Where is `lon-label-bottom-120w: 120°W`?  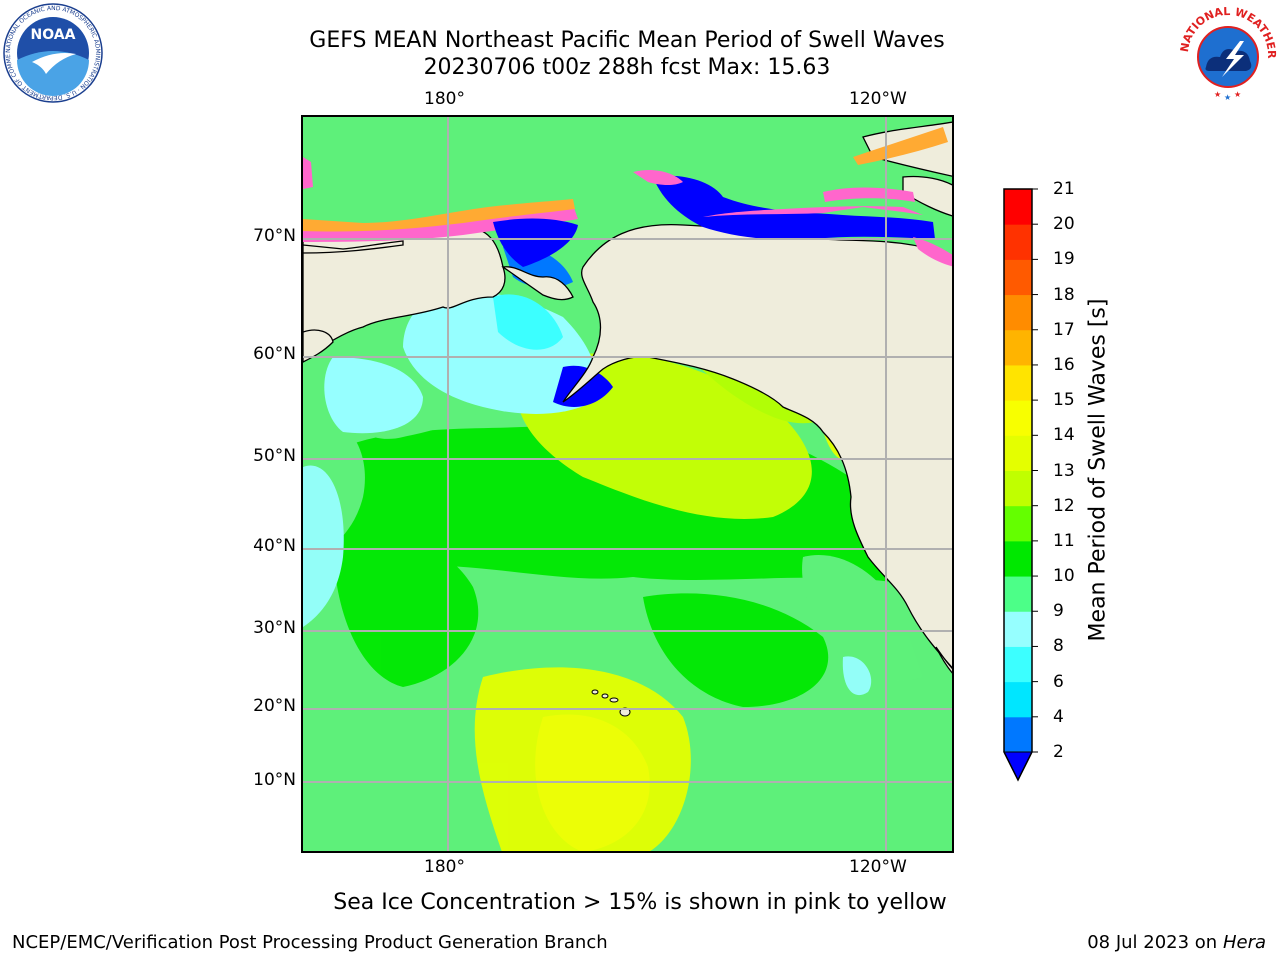 lon-label-bottom-120w: 120°W is located at coordinates (878, 867).